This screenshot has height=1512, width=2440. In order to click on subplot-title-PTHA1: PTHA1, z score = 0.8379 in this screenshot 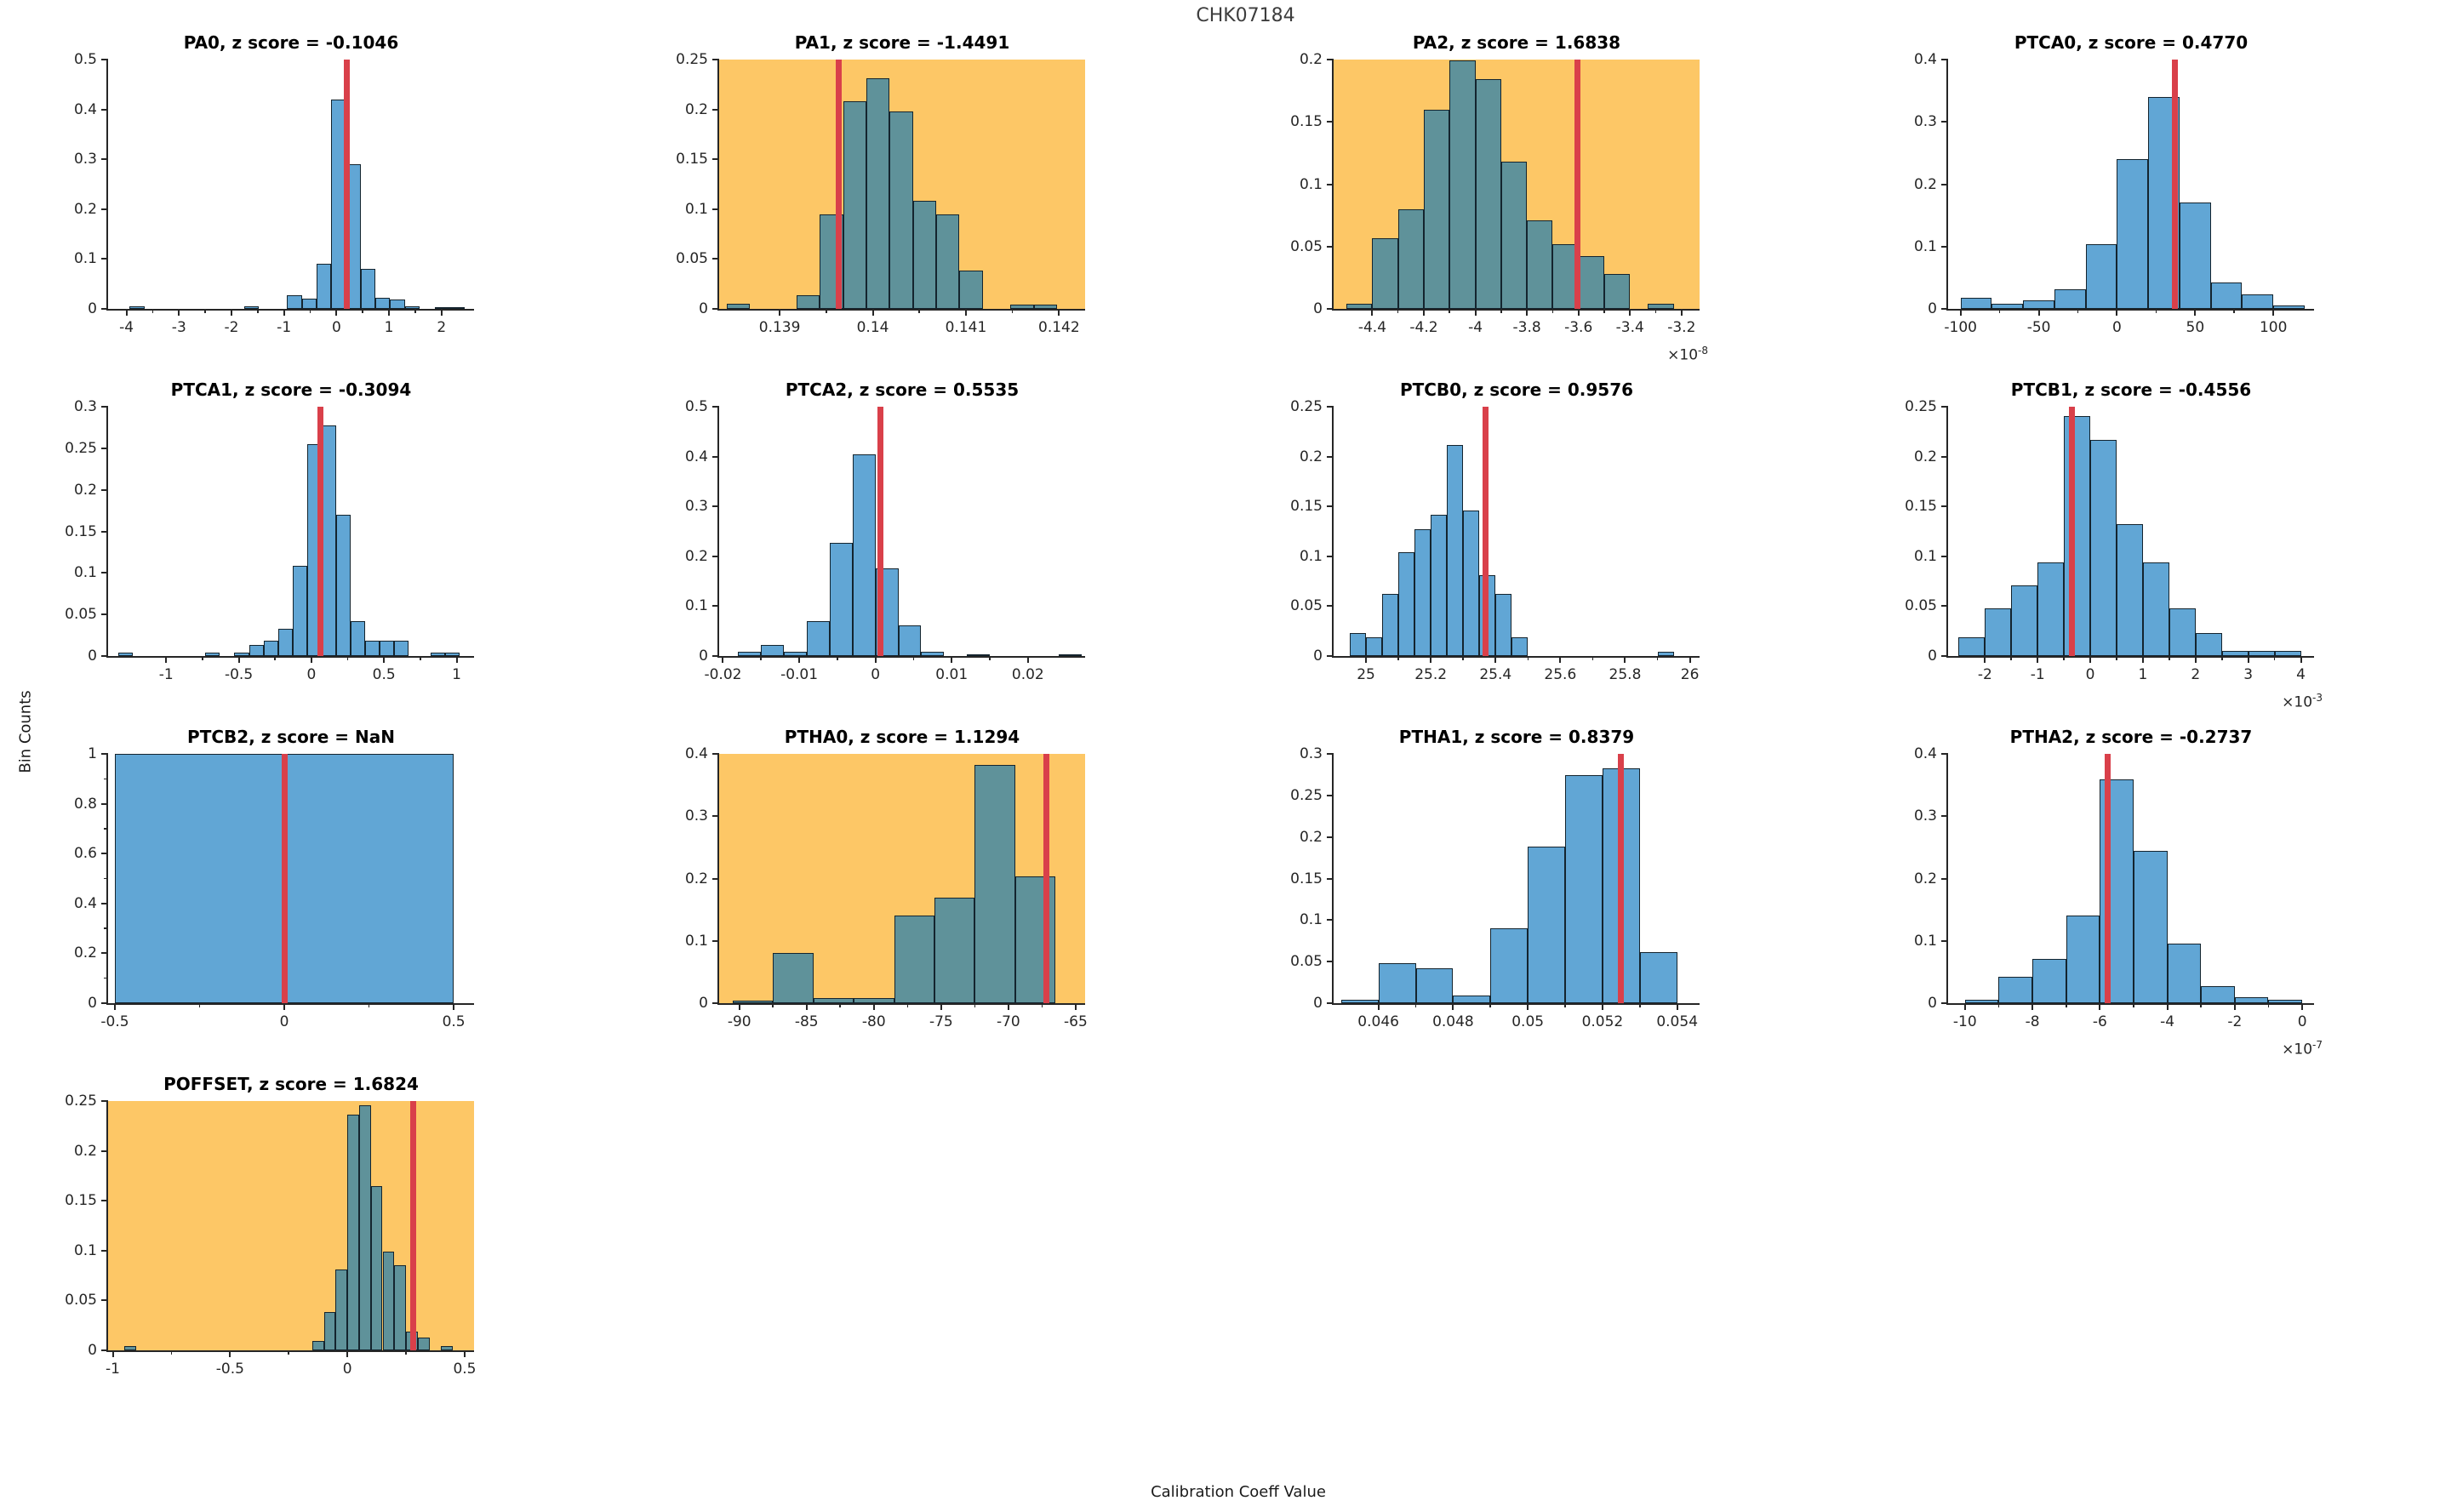, I will do `click(1516, 737)`.